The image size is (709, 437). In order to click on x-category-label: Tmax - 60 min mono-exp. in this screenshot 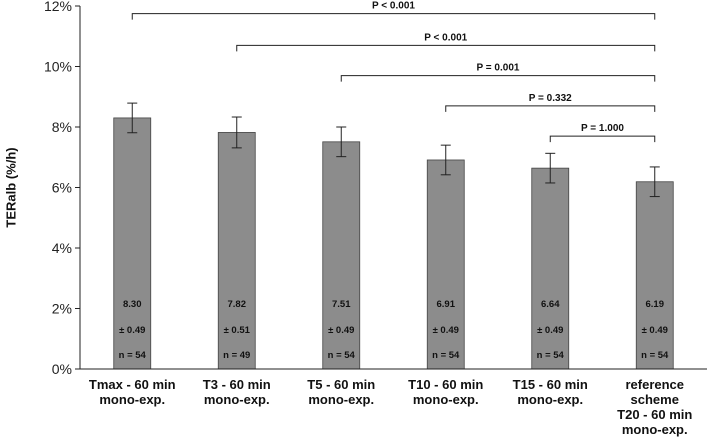, I will do `click(132, 392)`.